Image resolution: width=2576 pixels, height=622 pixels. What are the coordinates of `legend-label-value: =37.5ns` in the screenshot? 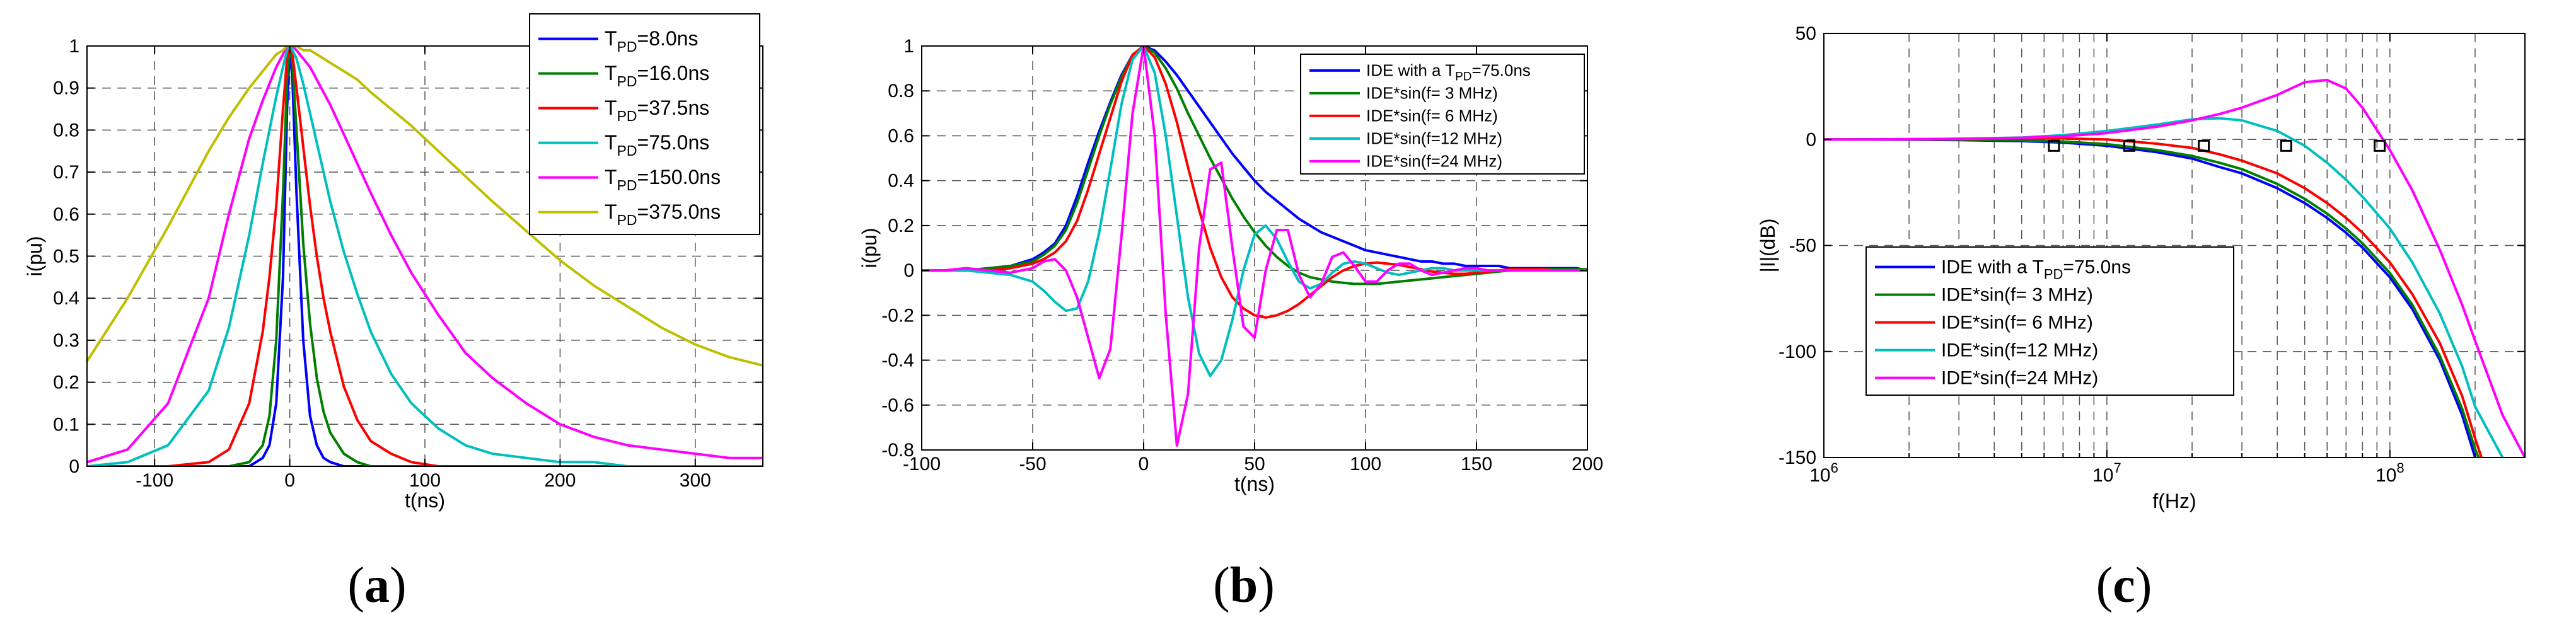 It's located at (674, 107).